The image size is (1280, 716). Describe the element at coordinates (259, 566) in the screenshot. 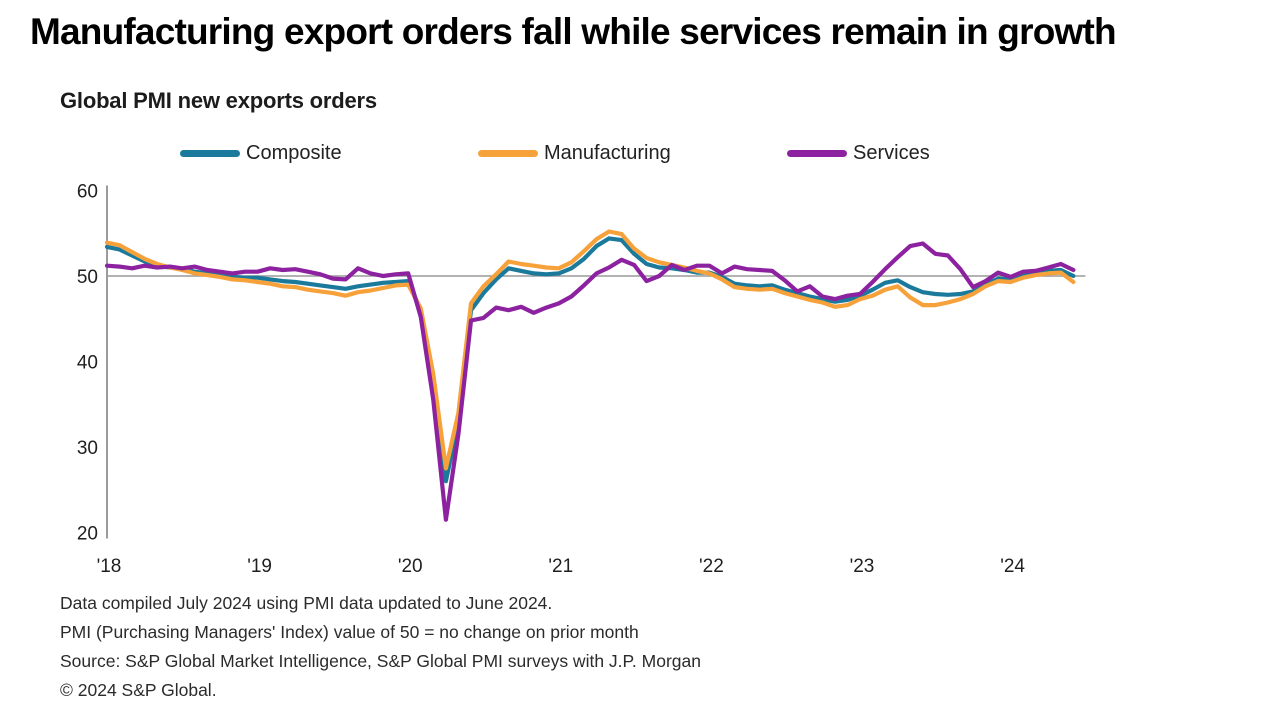

I see `x-axis-label: '19` at that location.